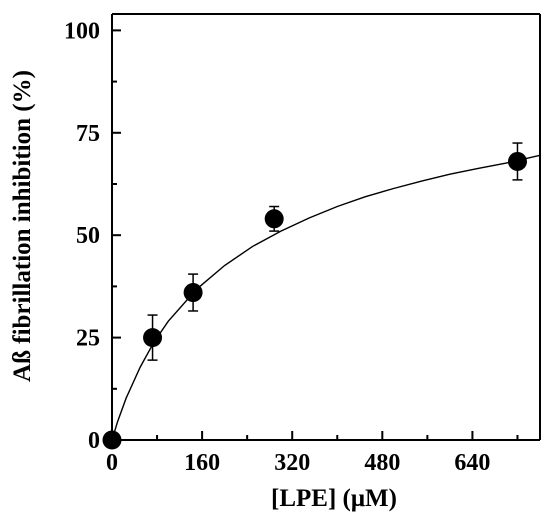  I want to click on y-tick-label: 100, so click(82, 31).